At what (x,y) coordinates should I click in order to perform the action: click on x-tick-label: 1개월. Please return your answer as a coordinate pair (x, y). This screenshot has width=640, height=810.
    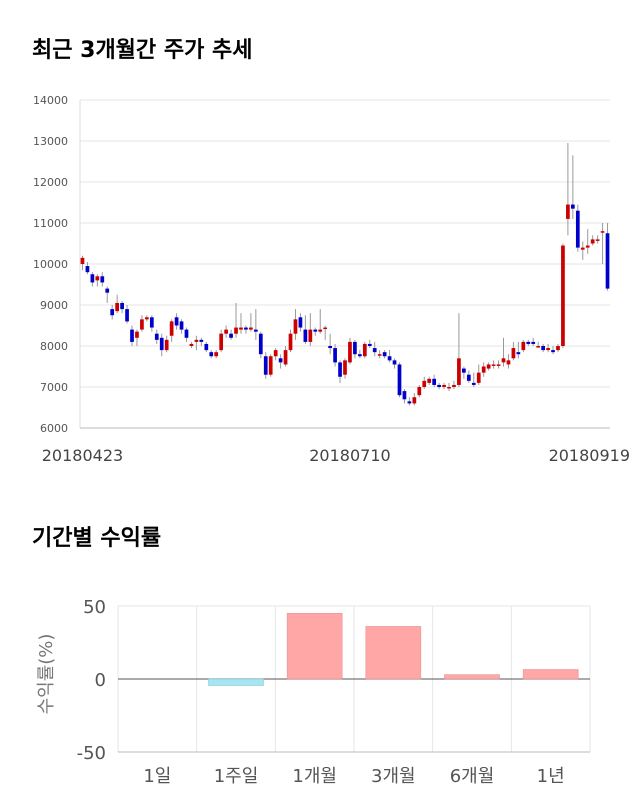
    Looking at the image, I should click on (314, 776).